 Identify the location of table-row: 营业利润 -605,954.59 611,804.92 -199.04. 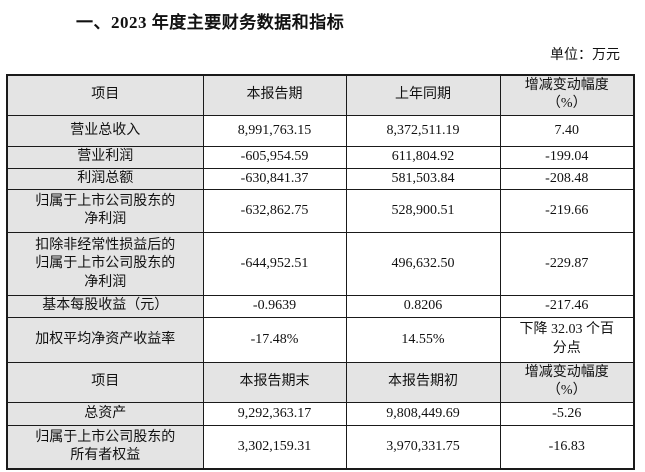
(320, 157).